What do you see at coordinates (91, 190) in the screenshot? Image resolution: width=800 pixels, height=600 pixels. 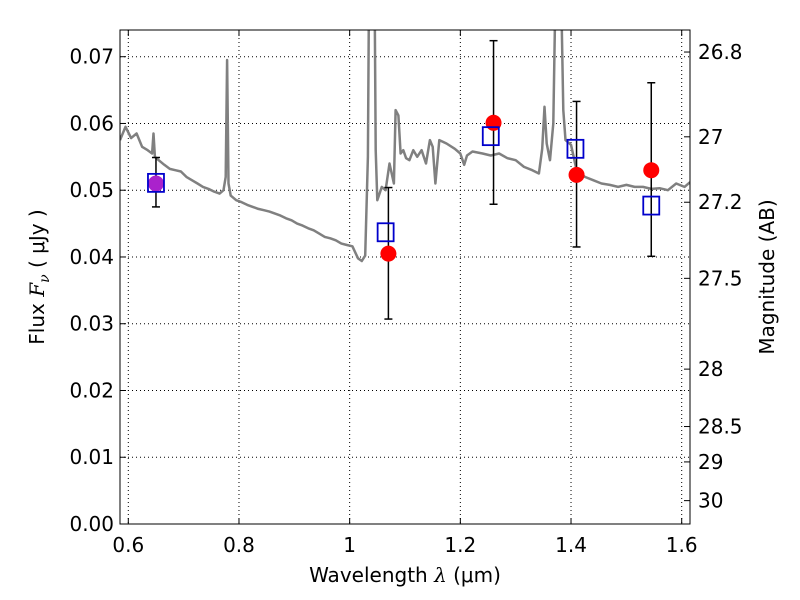 I see `y-tick-label: 0.05` at bounding box center [91, 190].